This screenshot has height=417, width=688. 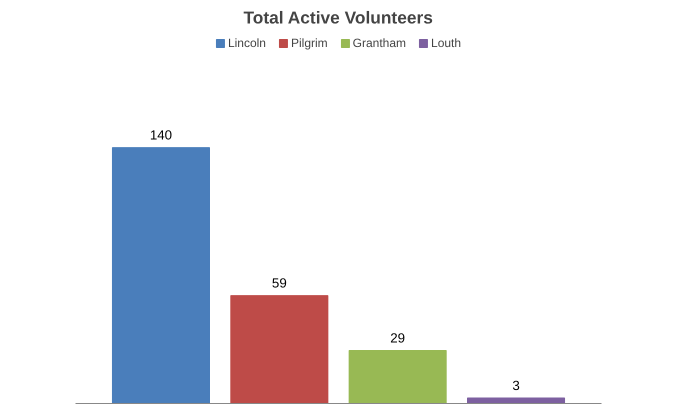 What do you see at coordinates (446, 43) in the screenshot?
I see `legend-label: Louth` at bounding box center [446, 43].